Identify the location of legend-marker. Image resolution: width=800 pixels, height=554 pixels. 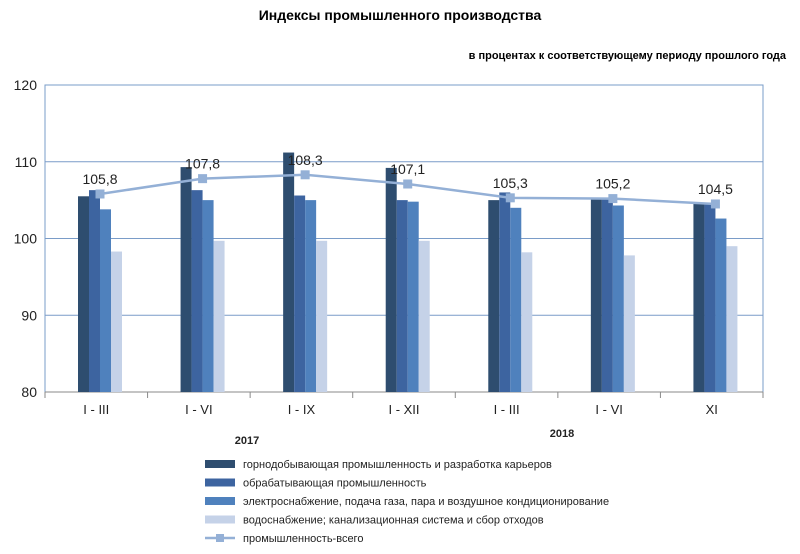
(220, 538).